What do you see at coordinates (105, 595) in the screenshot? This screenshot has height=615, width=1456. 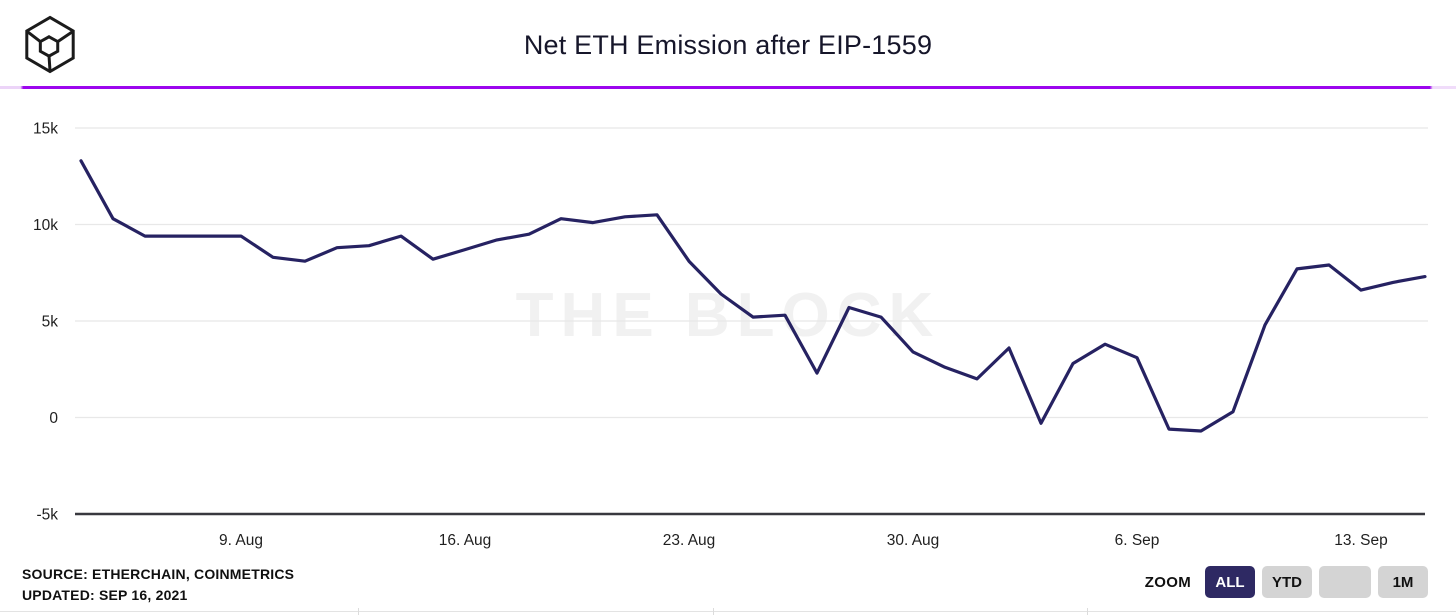 I see `updated-line: UPDATED: SEP 16, 2021` at bounding box center [105, 595].